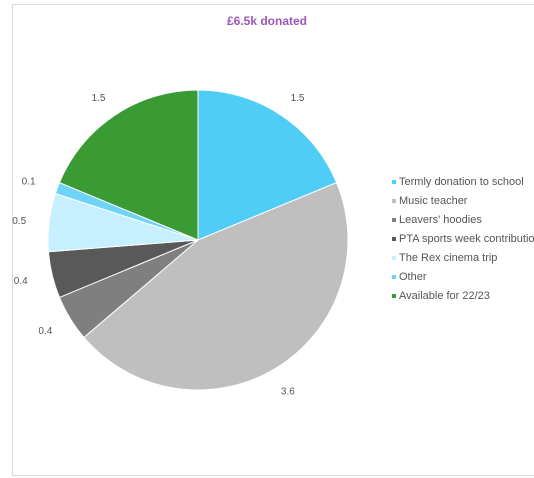 This screenshot has width=534, height=478. I want to click on data-label-6: 1.5, so click(98, 98).